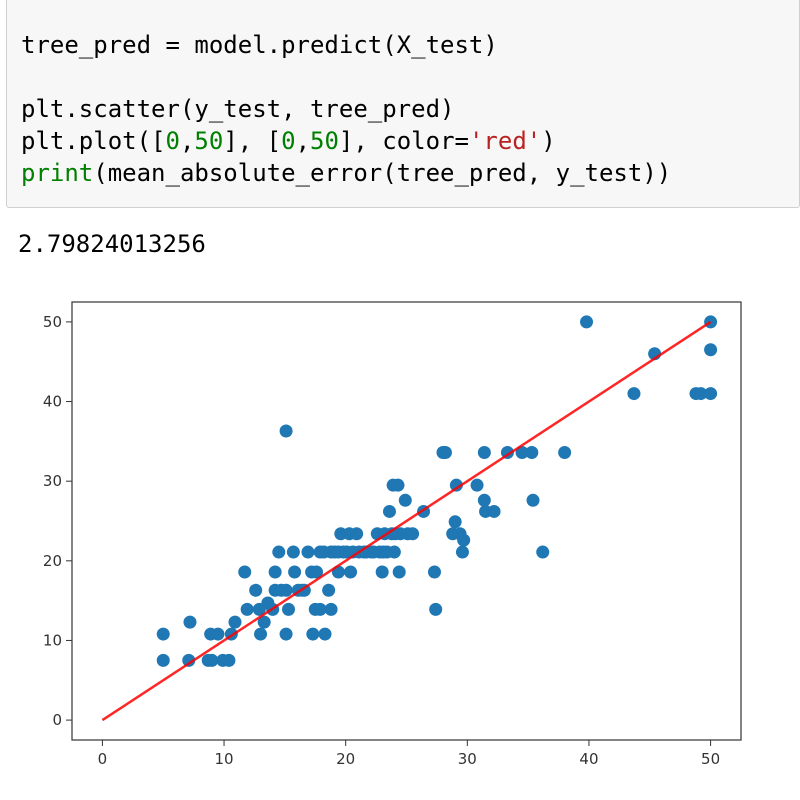 The width and height of the screenshot is (800, 800). Describe the element at coordinates (252, 141) in the screenshot. I see `code-token: ], [` at that location.